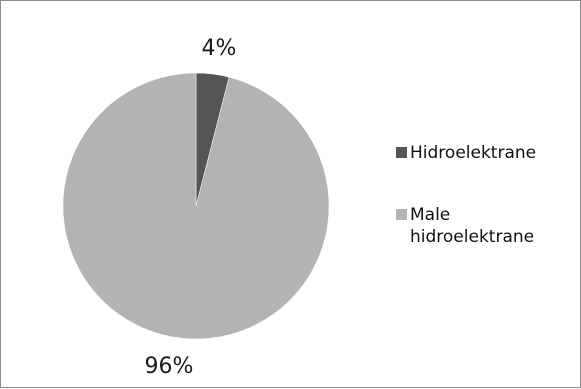 The image size is (581, 389). Describe the element at coordinates (473, 153) in the screenshot. I see `legend-label-1: Hidroelektrane` at that location.